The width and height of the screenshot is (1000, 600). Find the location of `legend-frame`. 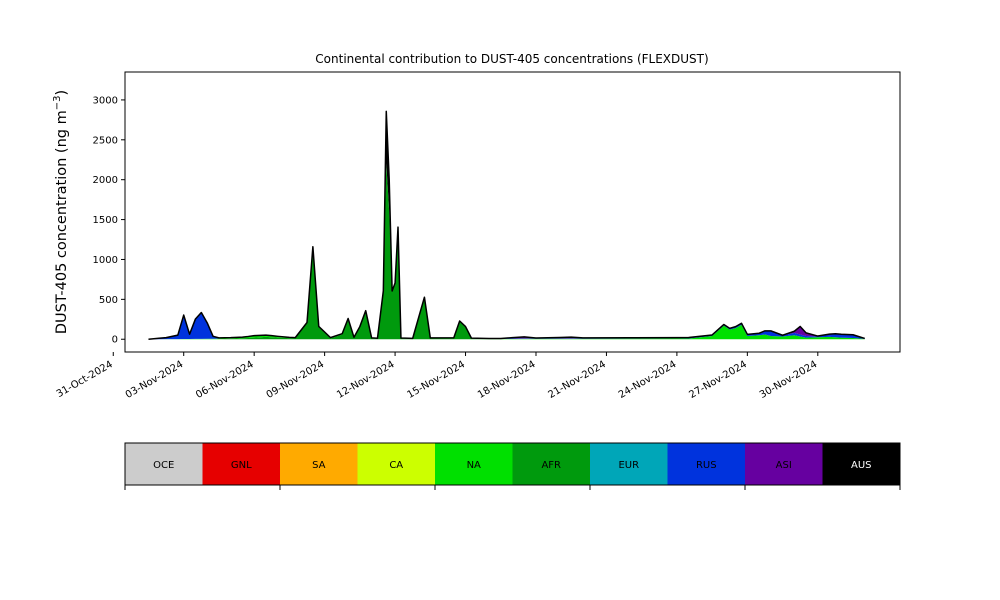

legend-frame is located at coordinates (512, 464).